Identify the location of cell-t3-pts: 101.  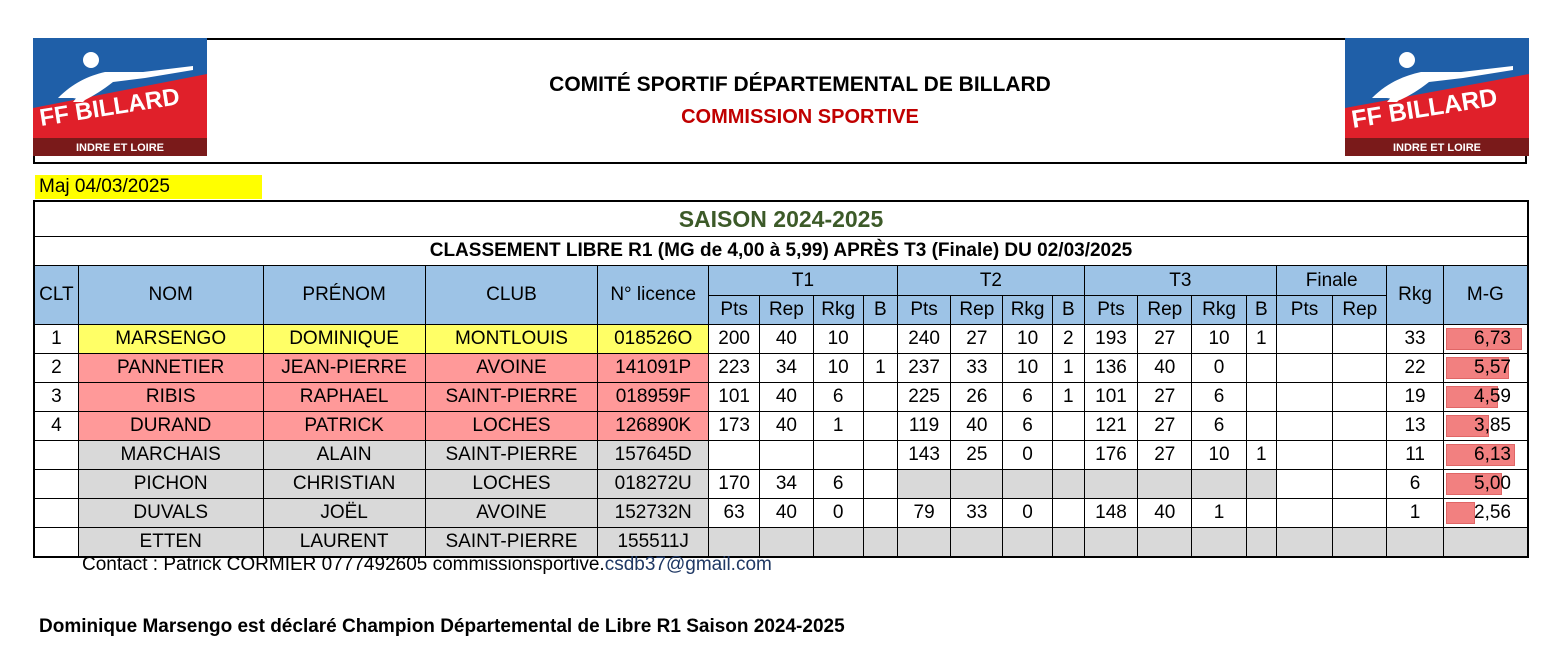
(1111, 397).